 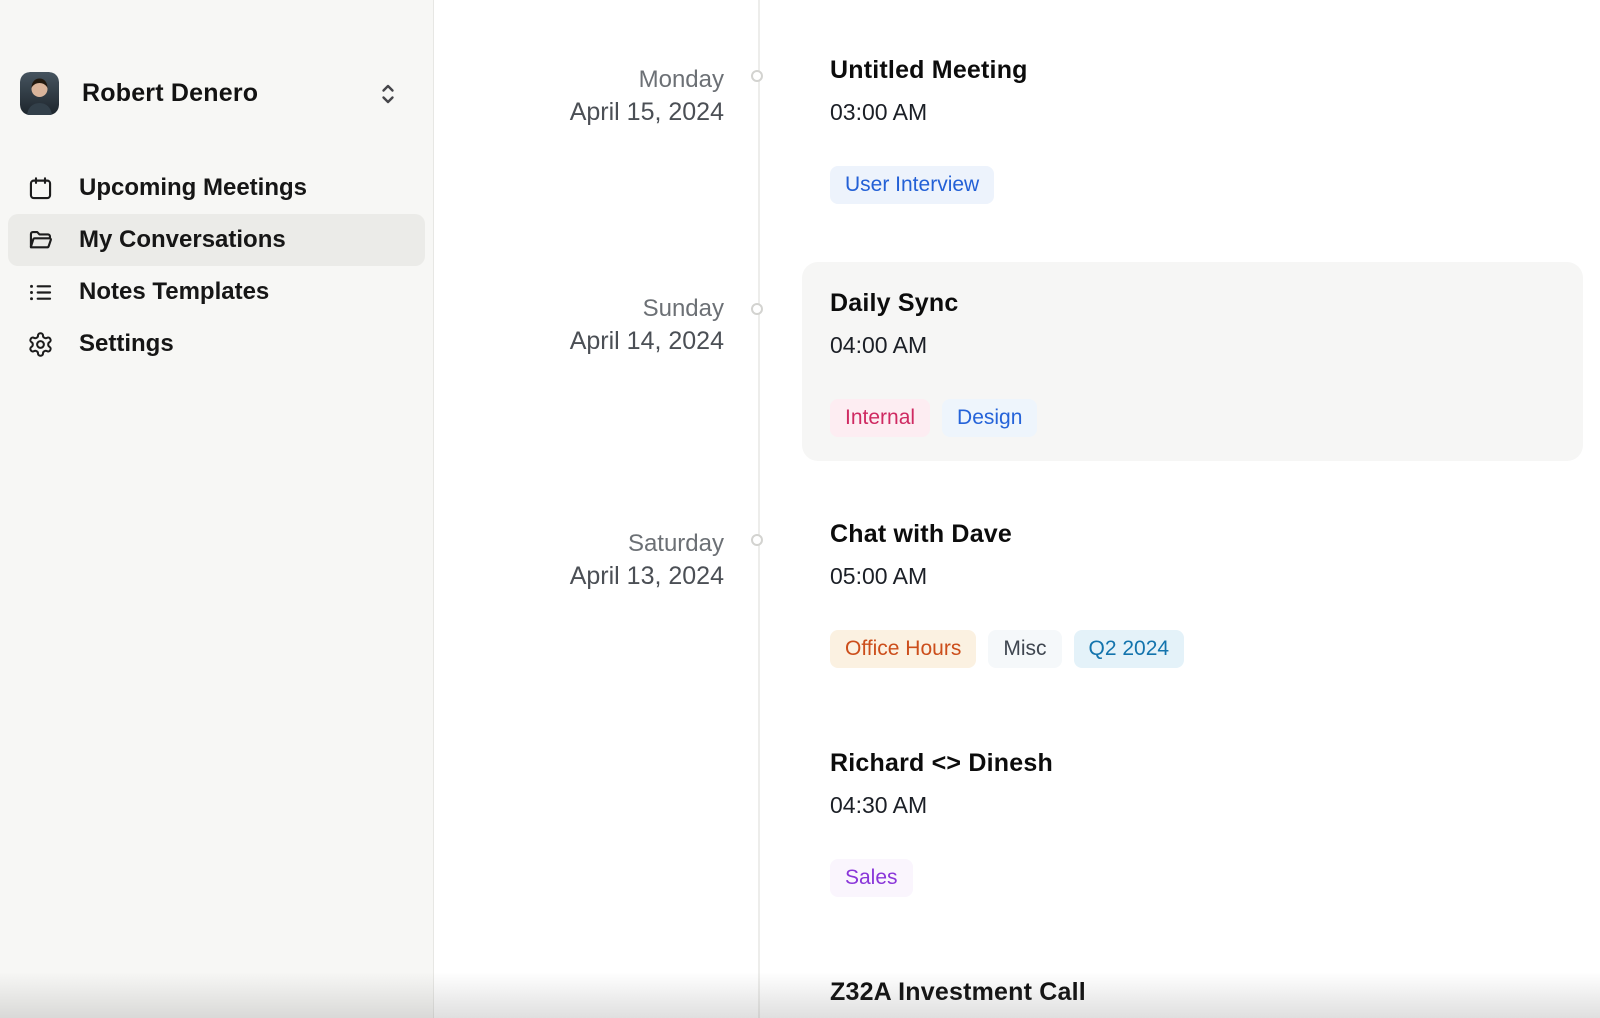 What do you see at coordinates (879, 805) in the screenshot?
I see `meeting-time: 04:30 AM` at bounding box center [879, 805].